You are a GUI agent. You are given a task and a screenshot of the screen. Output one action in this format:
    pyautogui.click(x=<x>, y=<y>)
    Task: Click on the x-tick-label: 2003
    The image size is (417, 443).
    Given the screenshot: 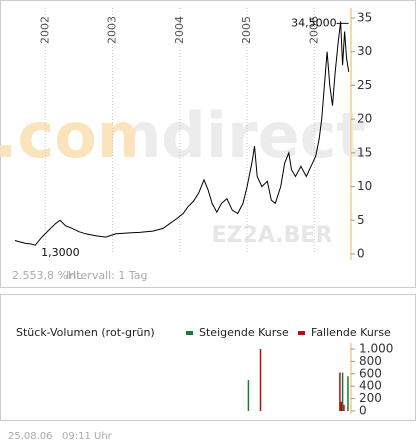 What is the action you would take?
    pyautogui.click(x=112, y=30)
    